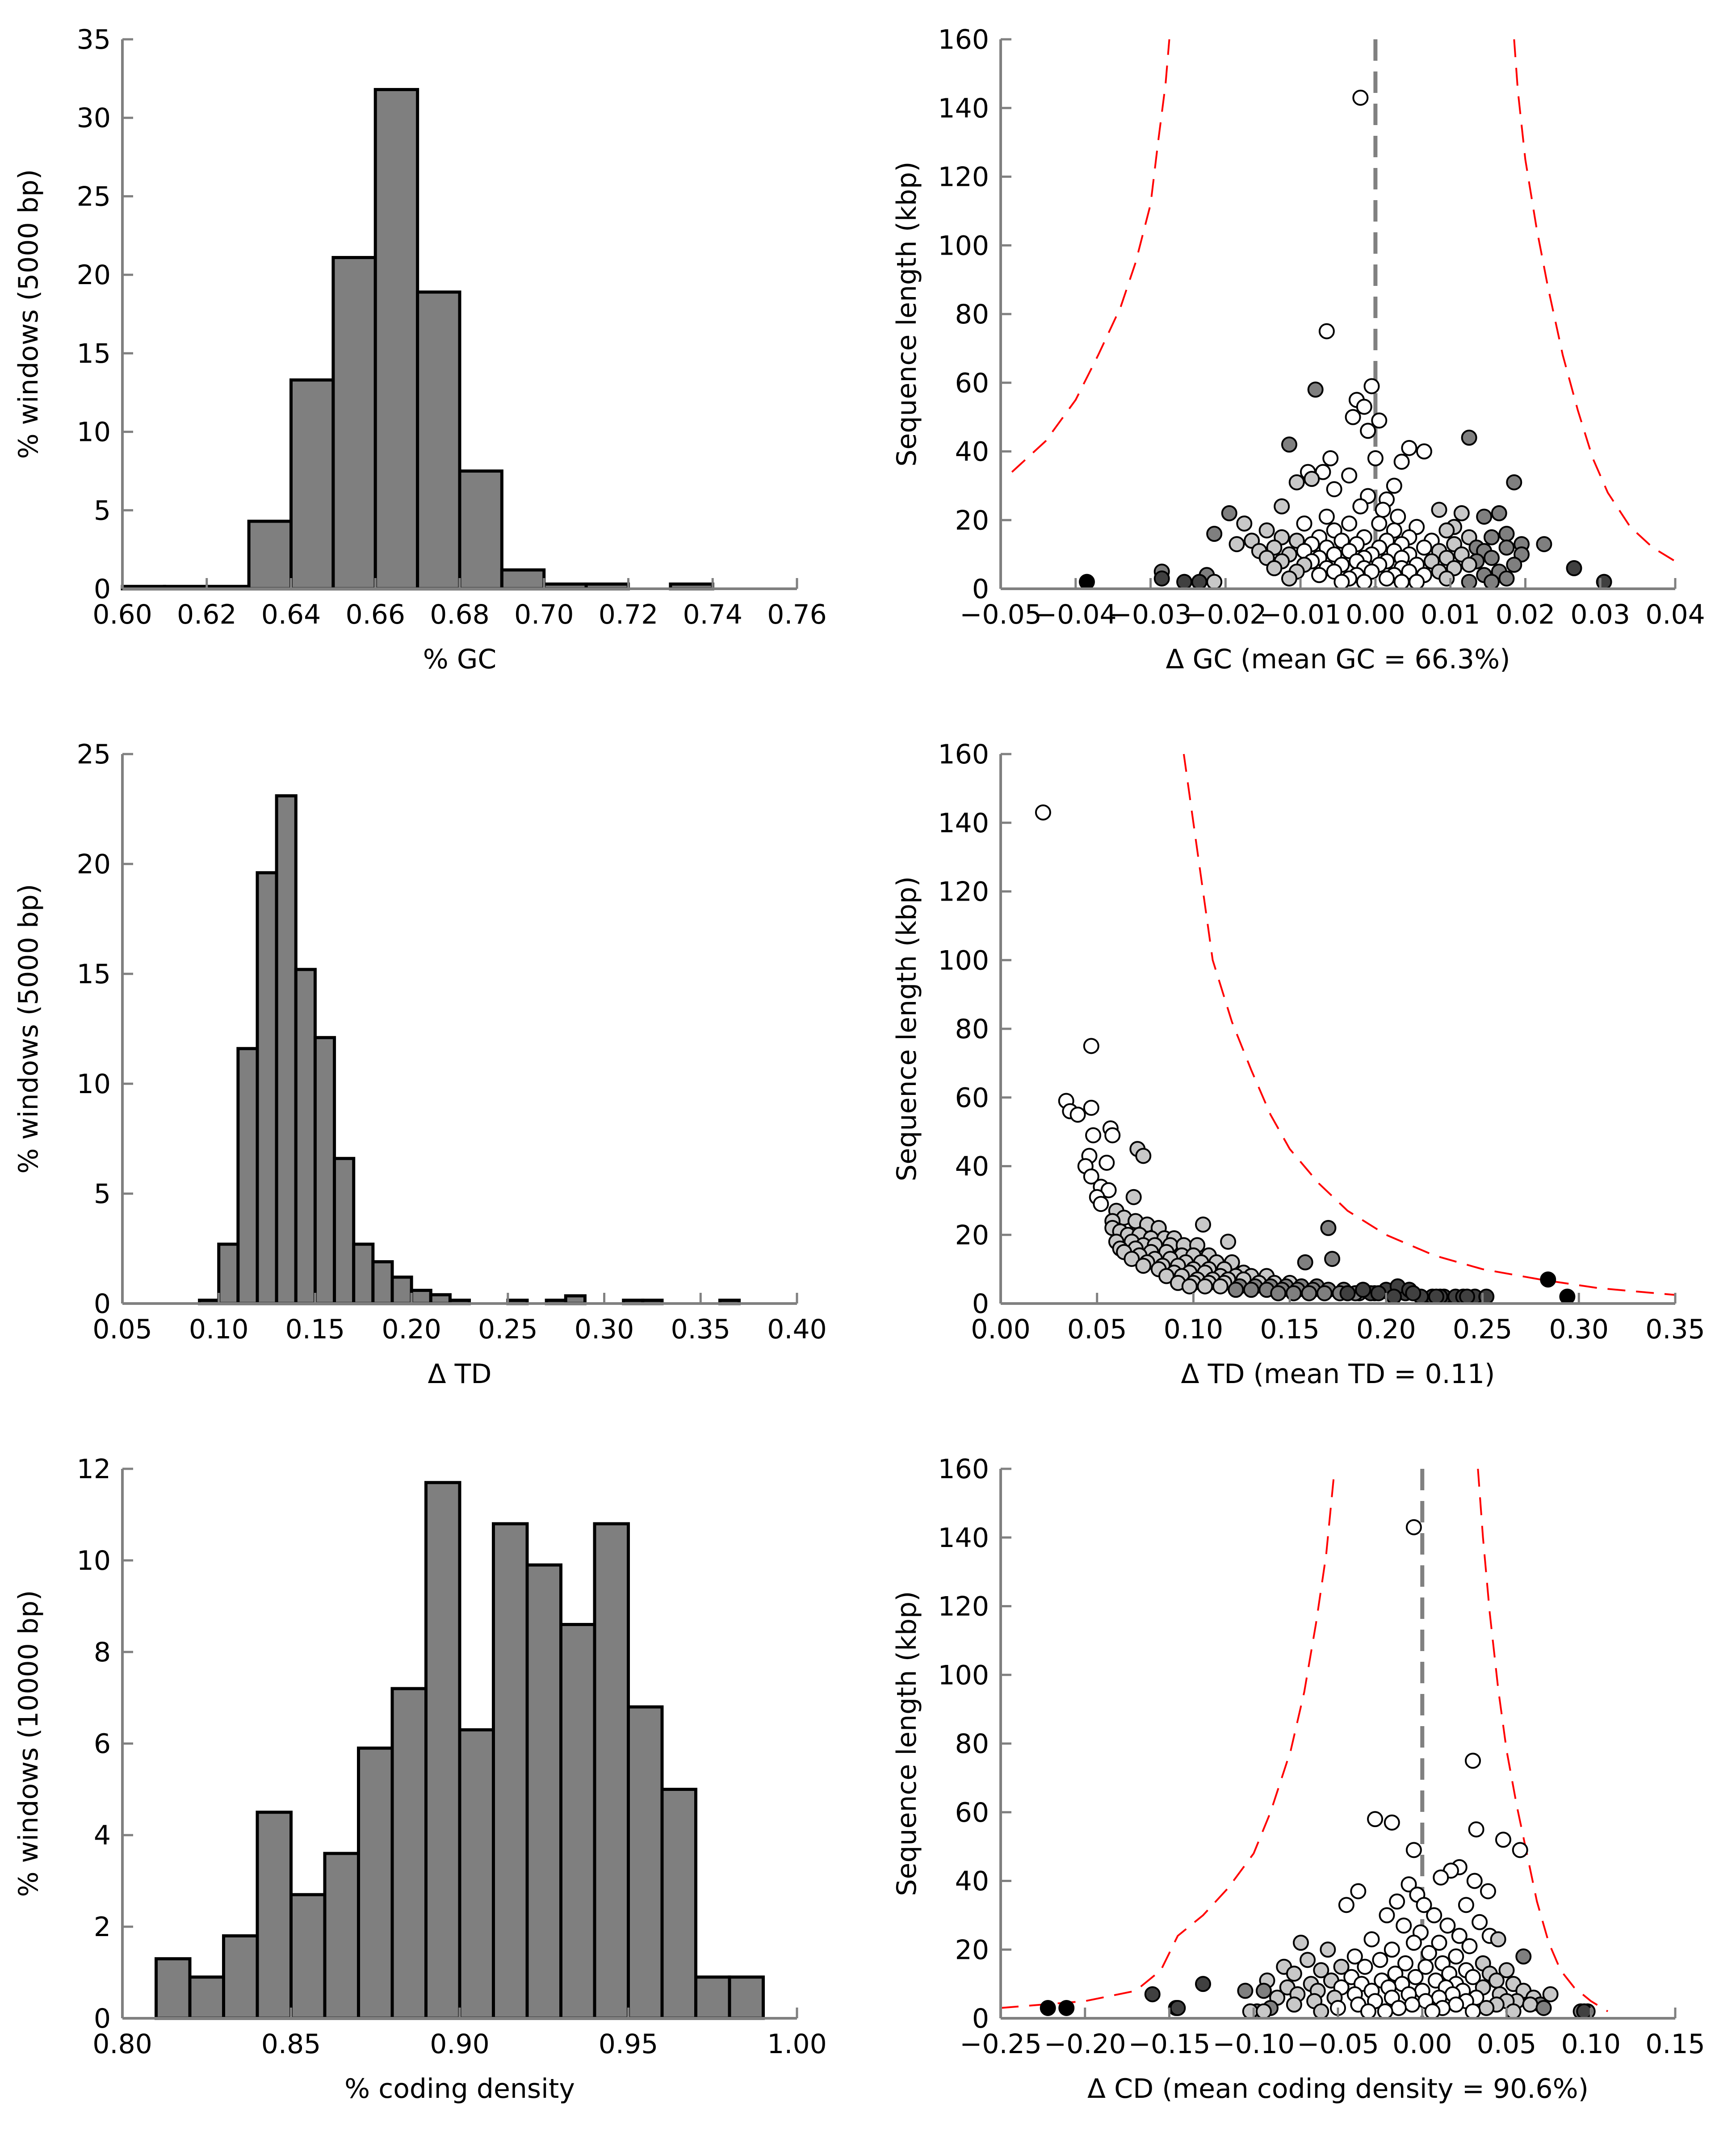  I want to click on hist-cd-x-tick-label: 1.00, so click(797, 2045).